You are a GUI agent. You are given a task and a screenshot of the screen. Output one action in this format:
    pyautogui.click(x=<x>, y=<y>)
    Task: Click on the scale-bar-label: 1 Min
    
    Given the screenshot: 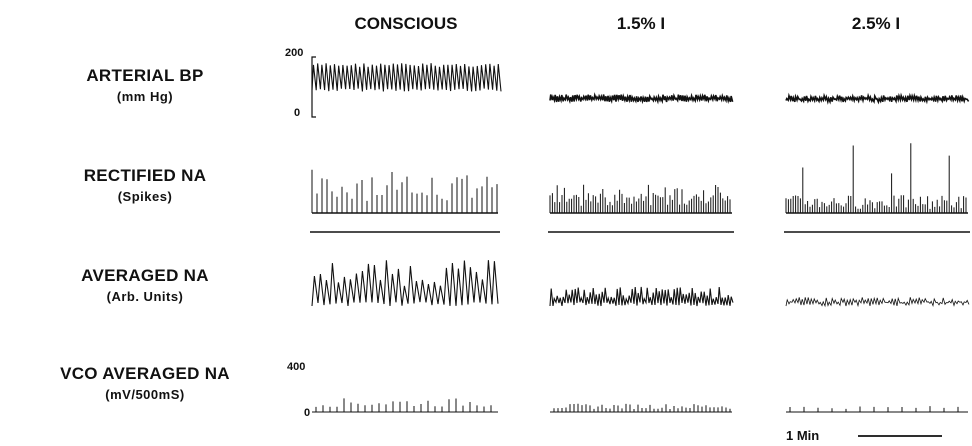 What is the action you would take?
    pyautogui.click(x=803, y=435)
    